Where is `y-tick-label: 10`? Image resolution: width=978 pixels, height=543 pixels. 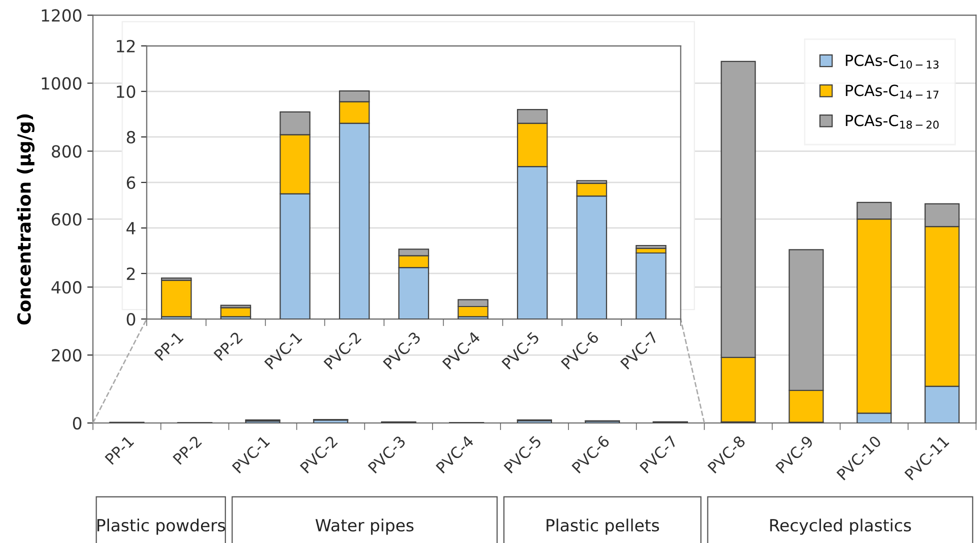 y-tick-label: 10 is located at coordinates (126, 91).